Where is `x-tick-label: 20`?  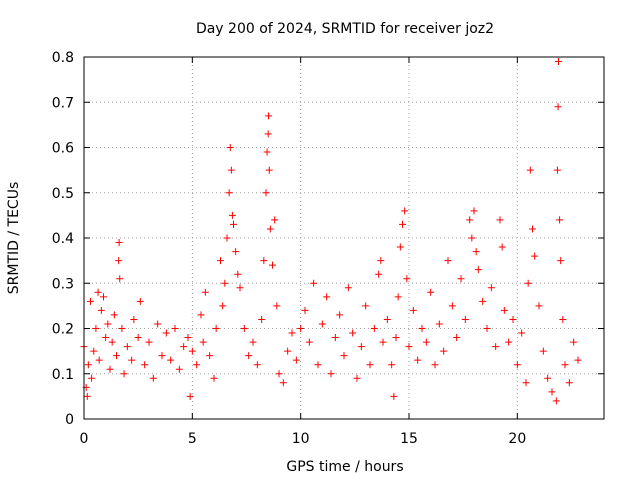
x-tick-label: 20 is located at coordinates (517, 439).